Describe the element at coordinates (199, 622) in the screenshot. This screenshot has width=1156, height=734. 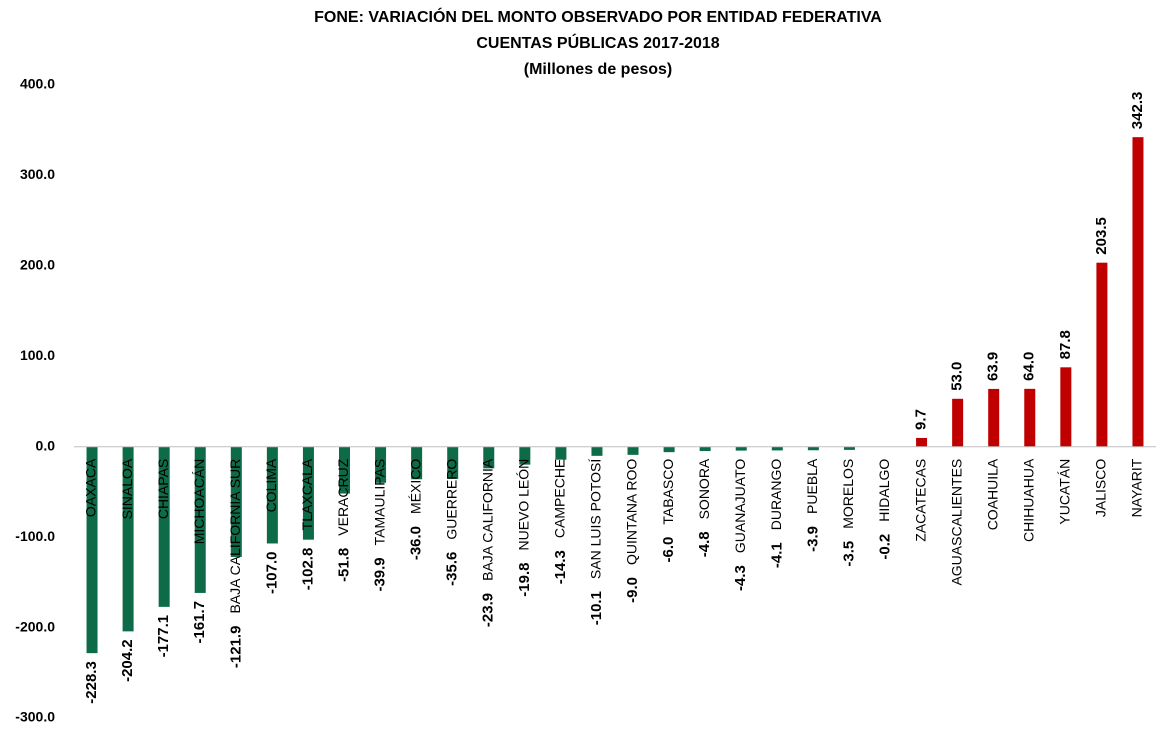
I see `value-label: -161.7` at that location.